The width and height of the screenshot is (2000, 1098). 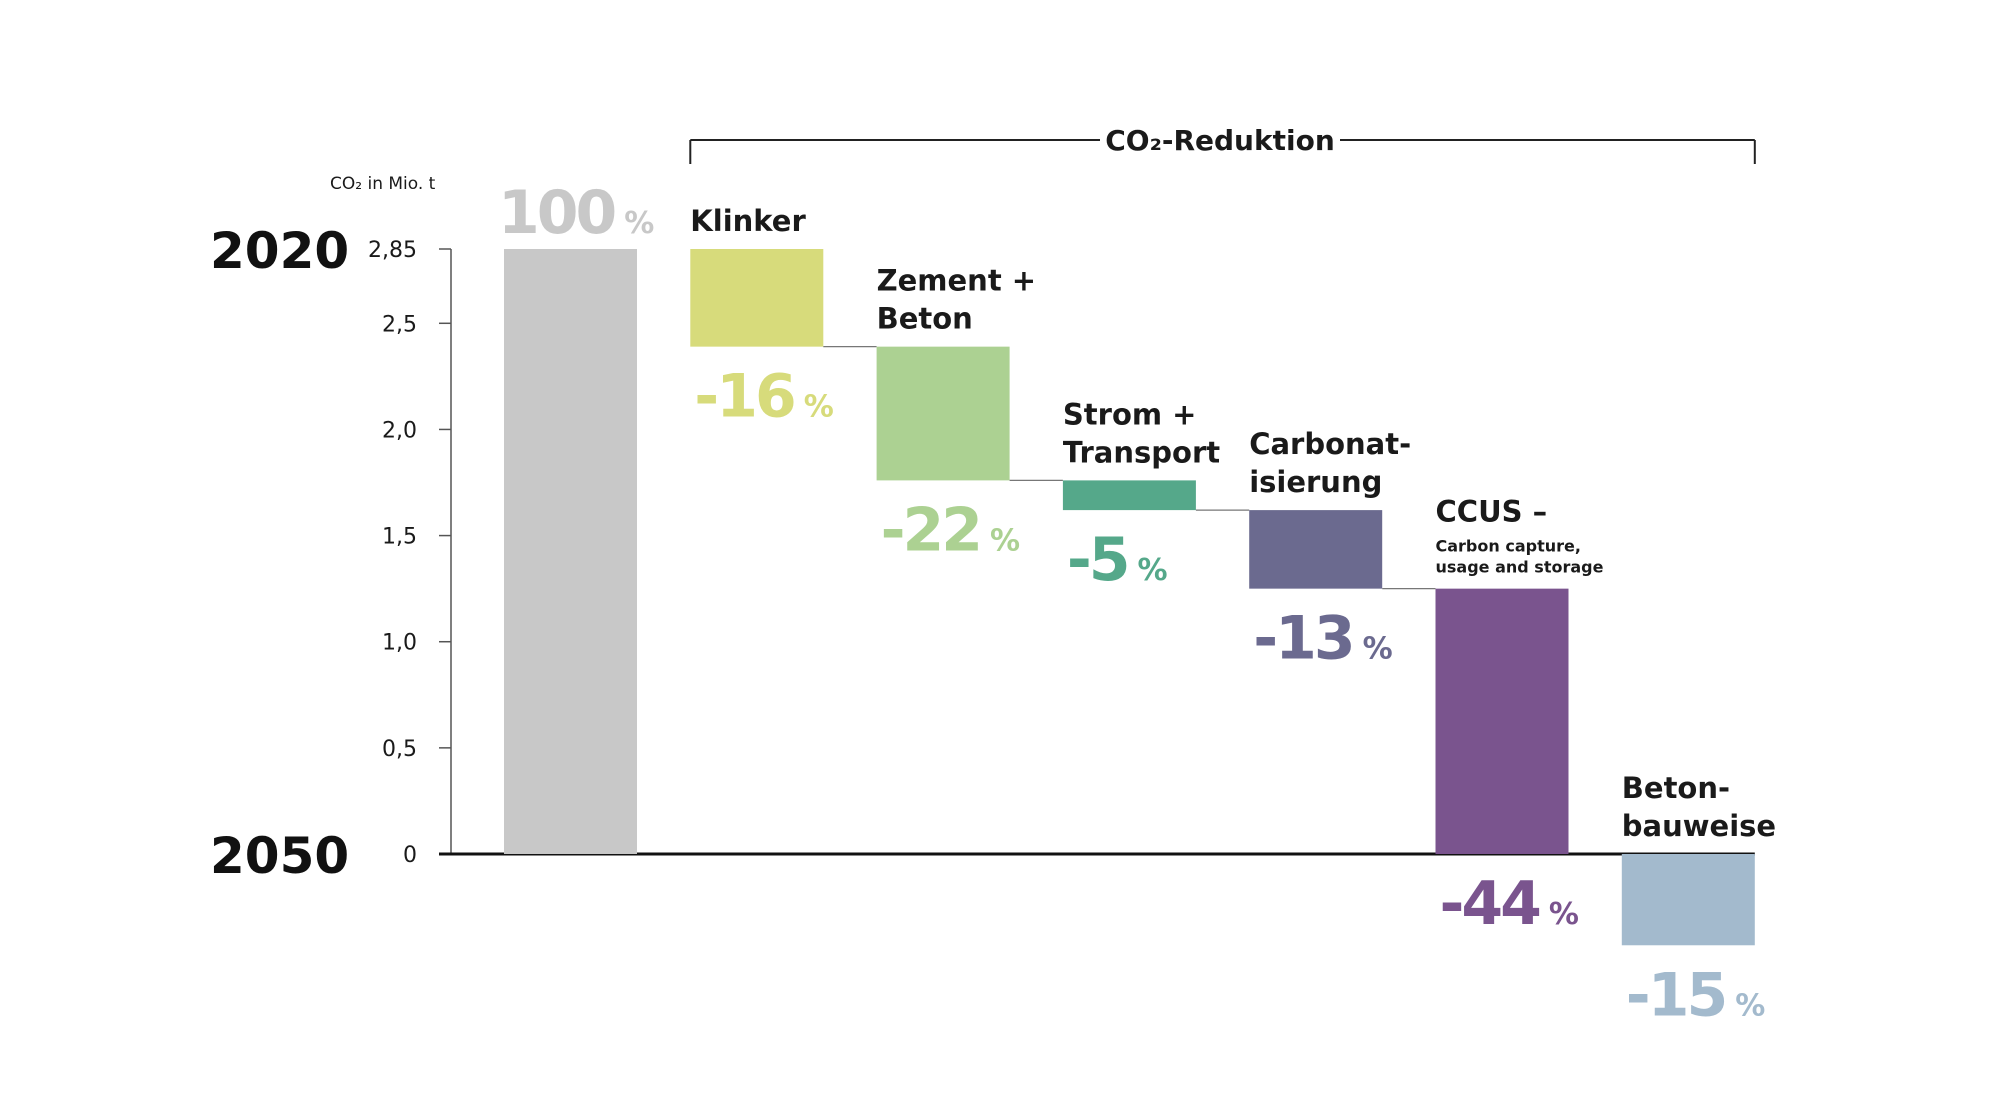 I want to click on y-tick-label: 1,0, so click(x=399, y=643).